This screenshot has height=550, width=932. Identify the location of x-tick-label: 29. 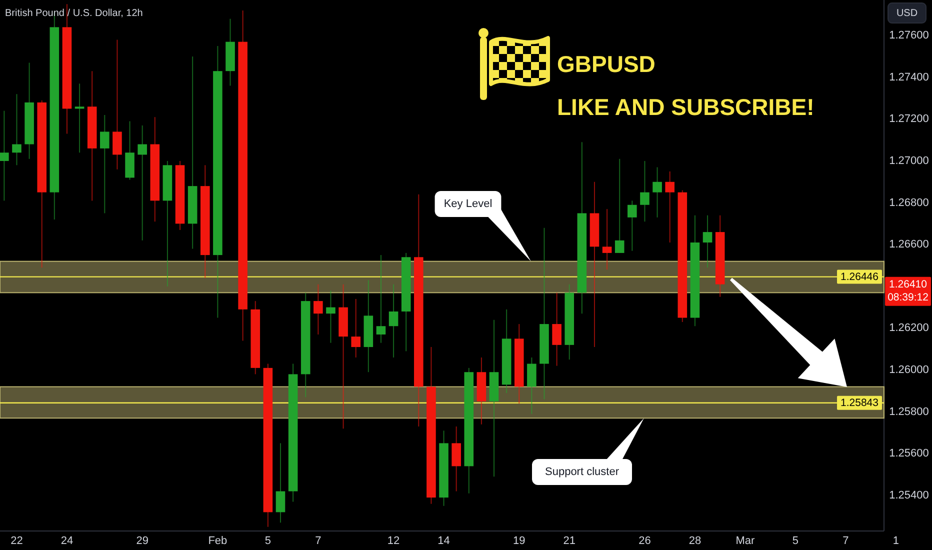
(142, 541).